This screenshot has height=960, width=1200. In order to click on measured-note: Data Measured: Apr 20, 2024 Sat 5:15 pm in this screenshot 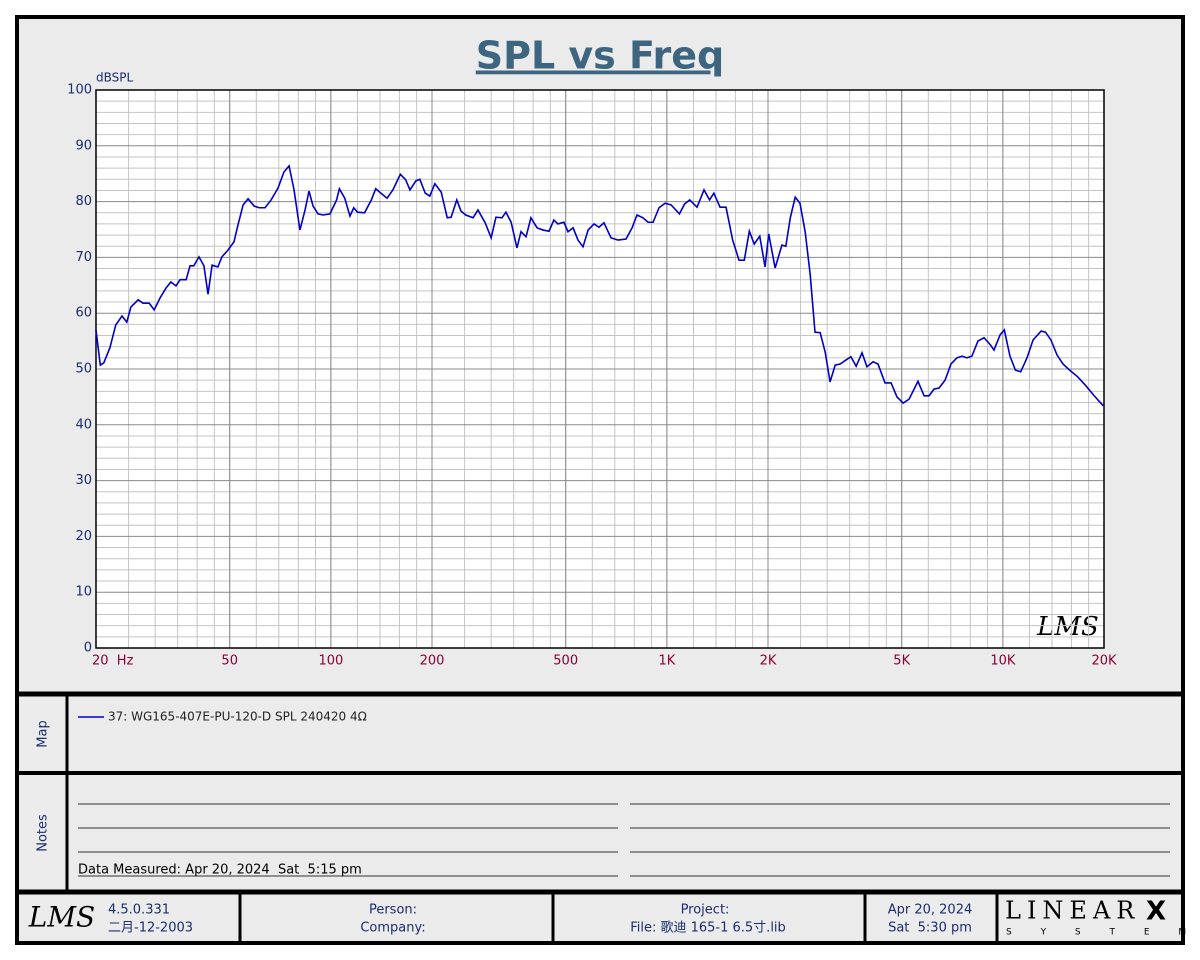, I will do `click(220, 870)`.